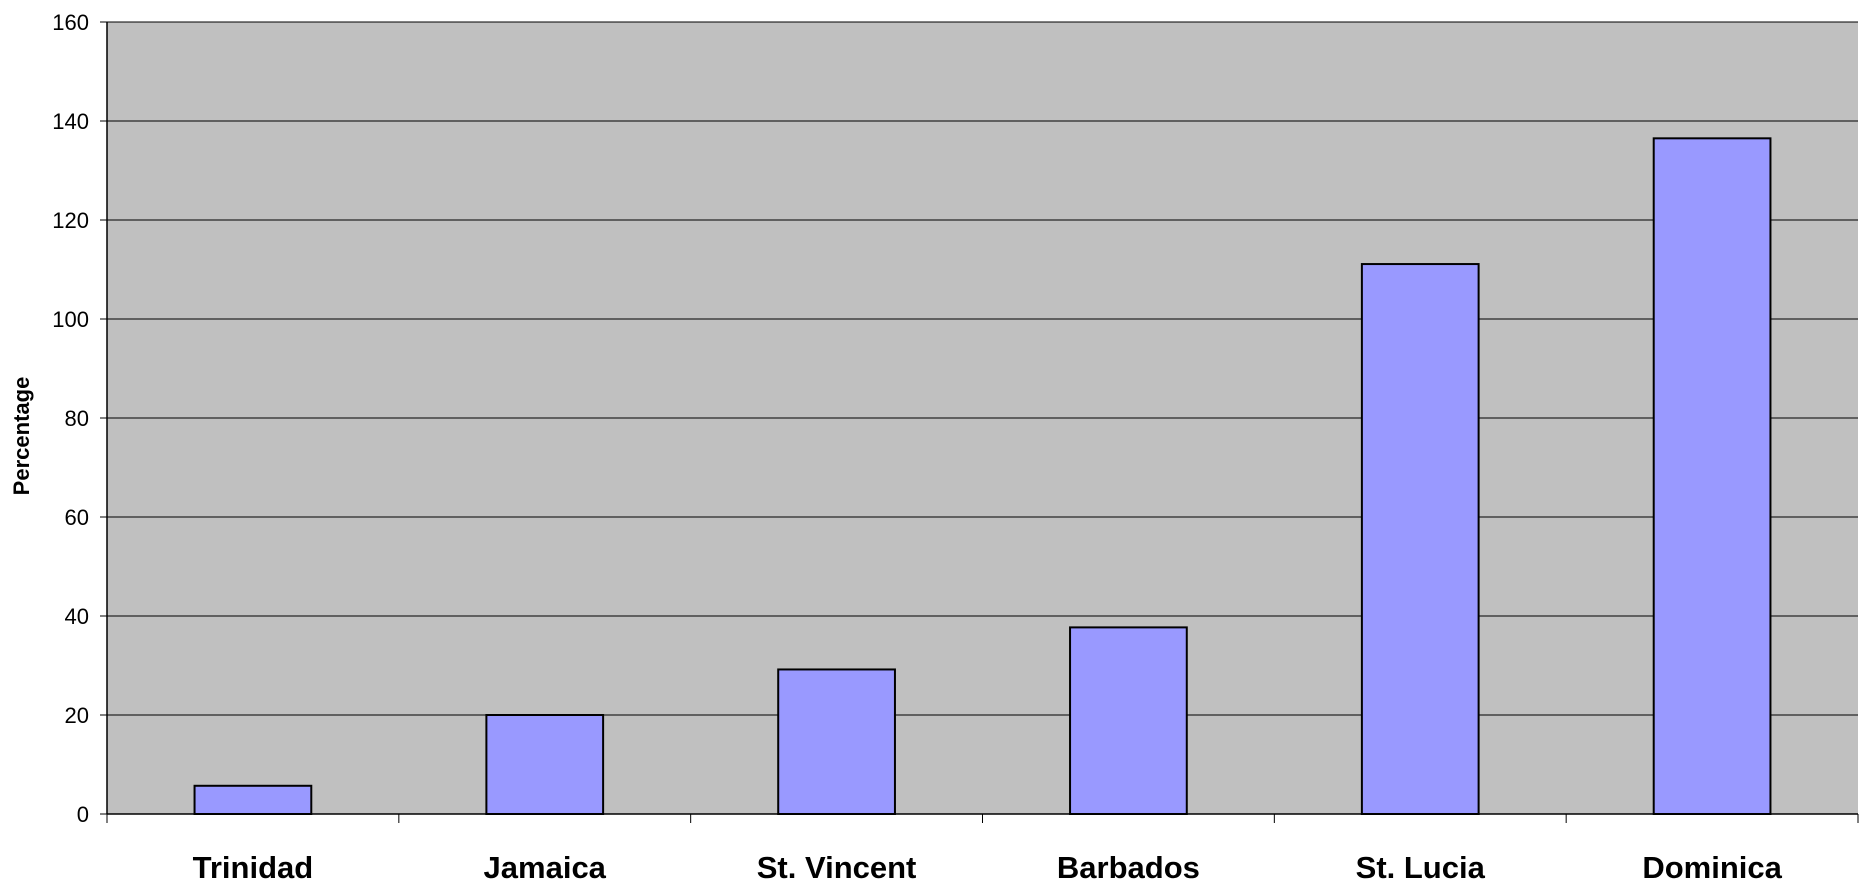 The image size is (1868, 885). Describe the element at coordinates (83, 814) in the screenshot. I see `y-tick-label: 0` at that location.